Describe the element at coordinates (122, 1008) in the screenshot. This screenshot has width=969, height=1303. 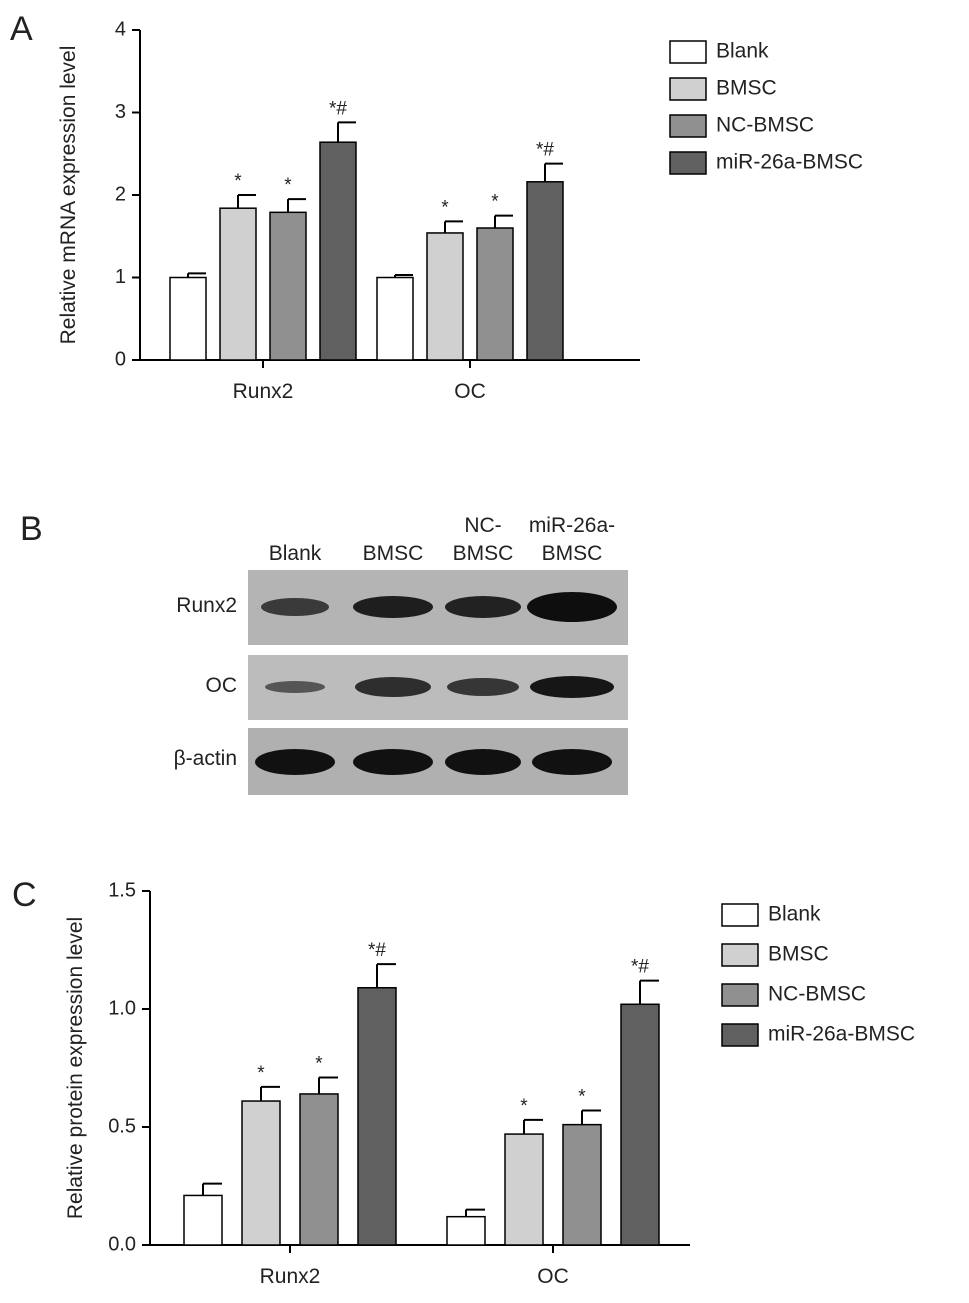
I see `y-tick-label: 1.0` at that location.